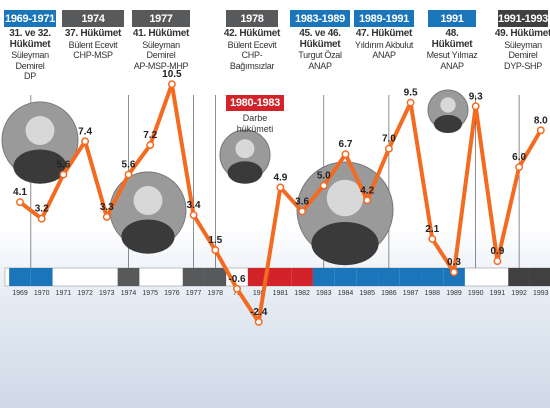  What do you see at coordinates (389, 139) in the screenshot?
I see `data-label: 7.0` at bounding box center [389, 139].